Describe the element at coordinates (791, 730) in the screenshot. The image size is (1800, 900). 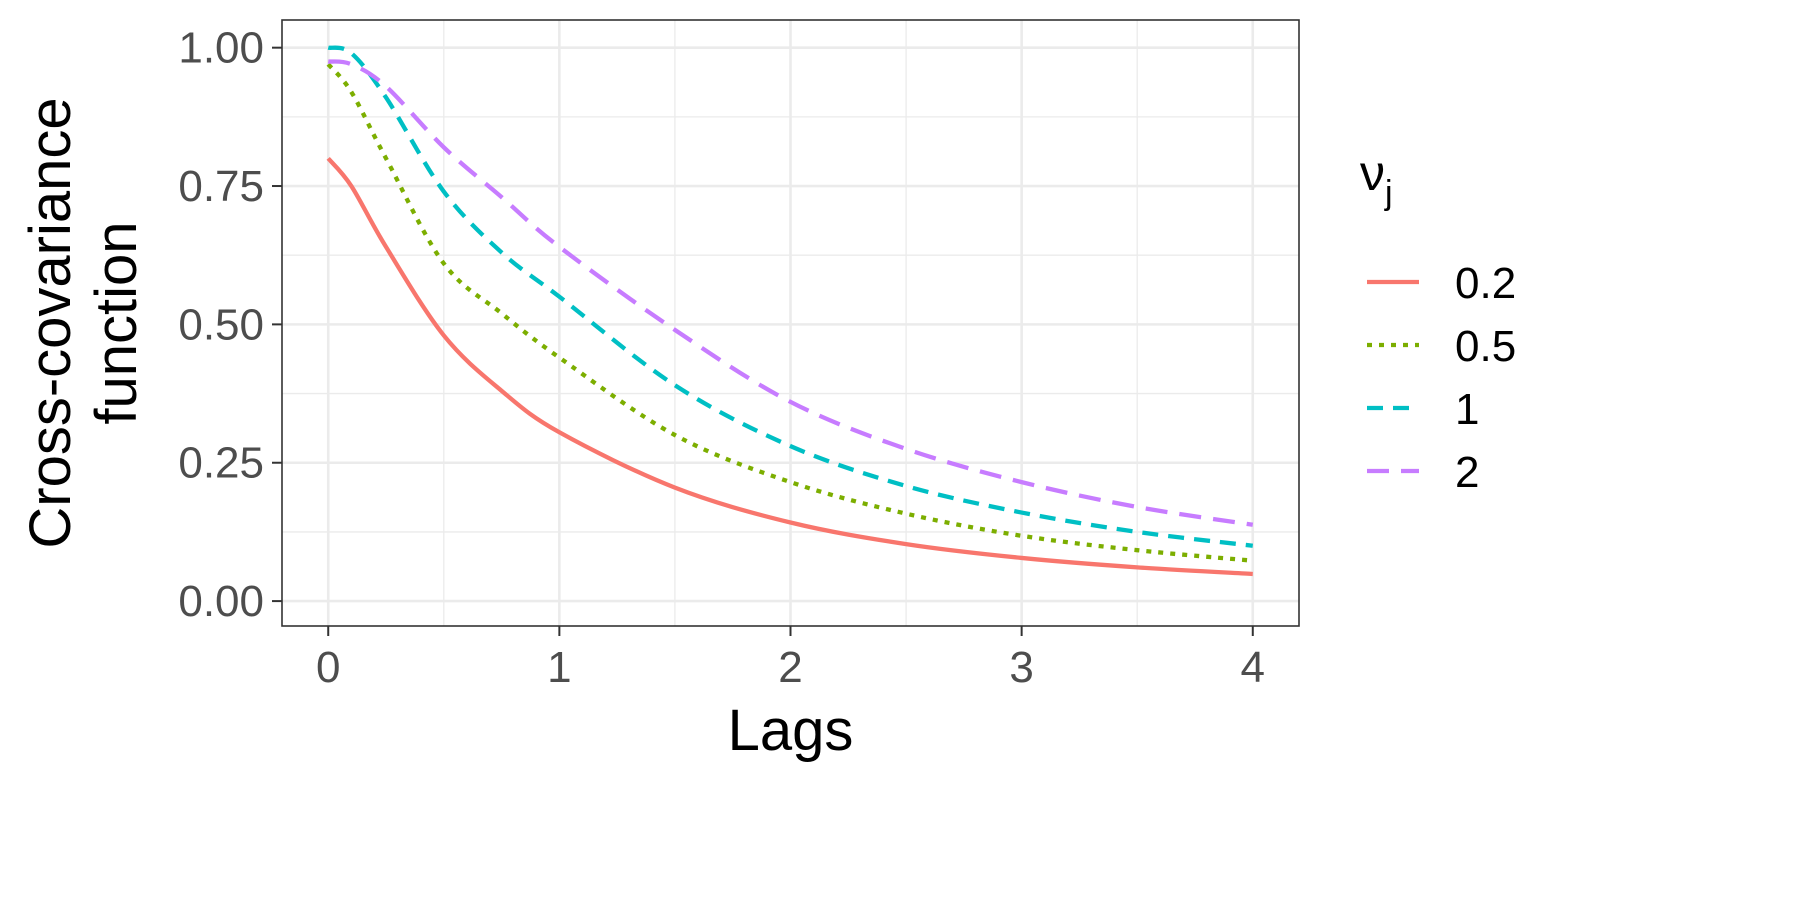
I see `x-axis-title: Lags` at that location.